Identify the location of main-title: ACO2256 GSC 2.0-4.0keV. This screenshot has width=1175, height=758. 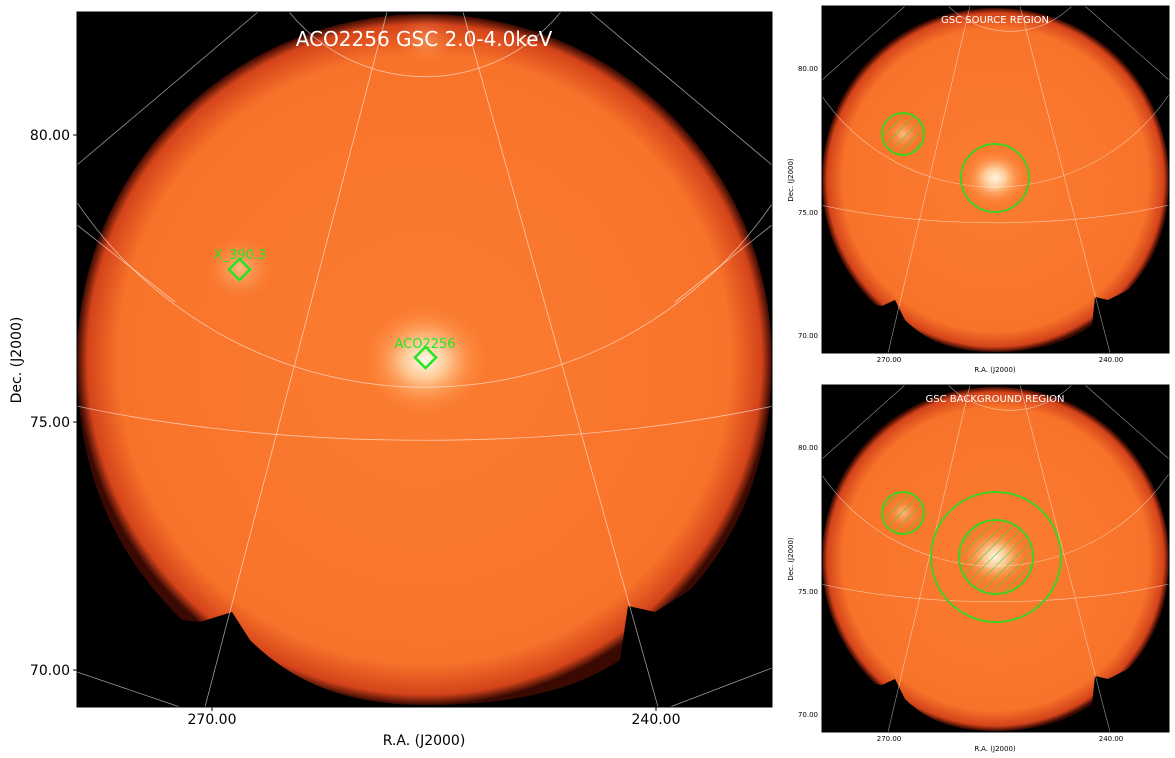
(424, 39).